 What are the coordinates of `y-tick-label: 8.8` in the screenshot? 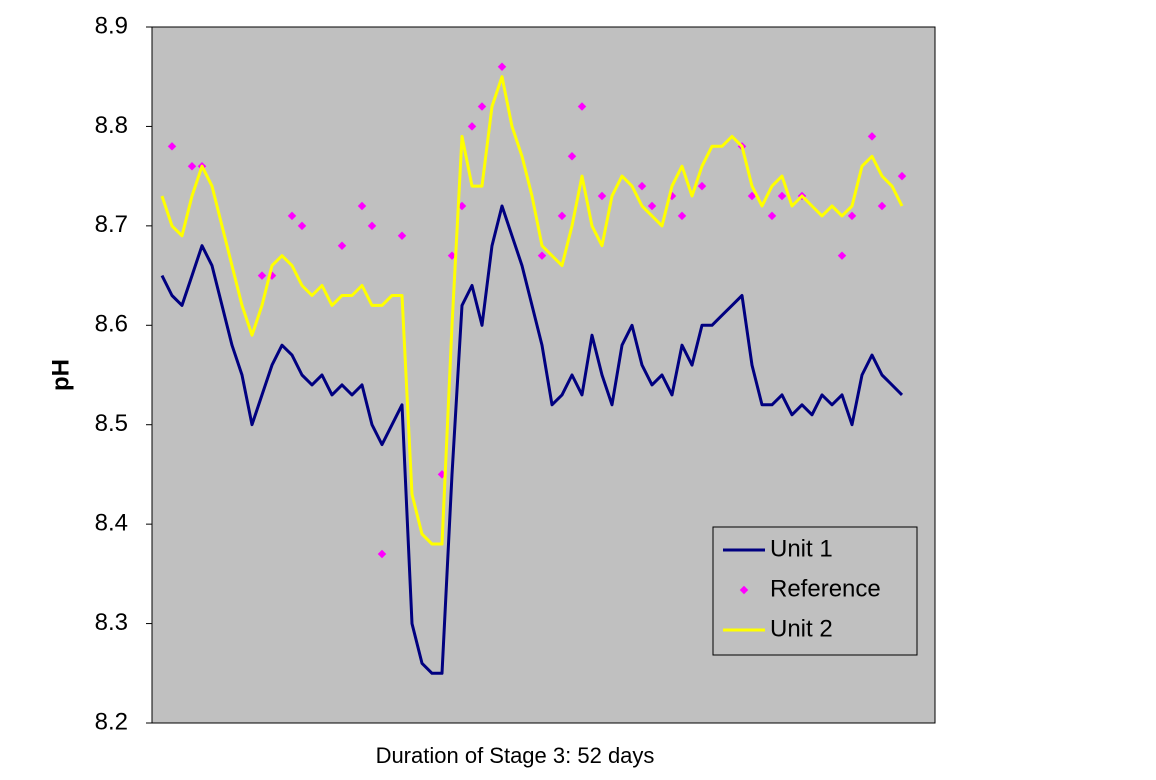 It's located at (111, 125).